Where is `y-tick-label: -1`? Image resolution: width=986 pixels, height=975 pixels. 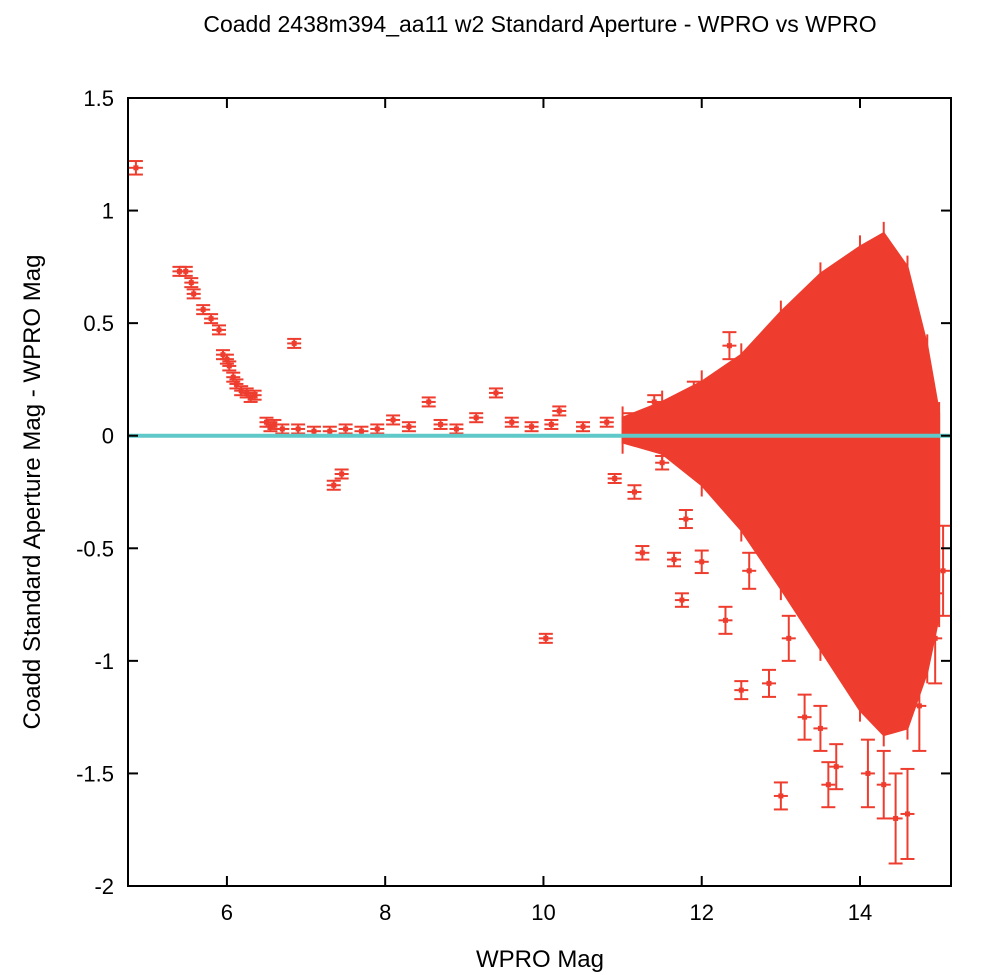 y-tick-label: -1 is located at coordinates (104, 661).